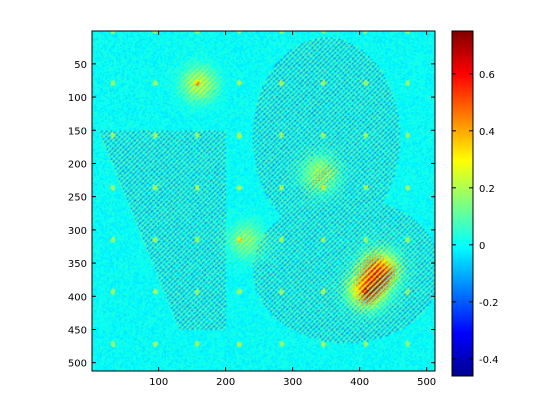 The image size is (560, 420). What do you see at coordinates (77, 198) in the screenshot?
I see `y-tick-label: 250` at bounding box center [77, 198].